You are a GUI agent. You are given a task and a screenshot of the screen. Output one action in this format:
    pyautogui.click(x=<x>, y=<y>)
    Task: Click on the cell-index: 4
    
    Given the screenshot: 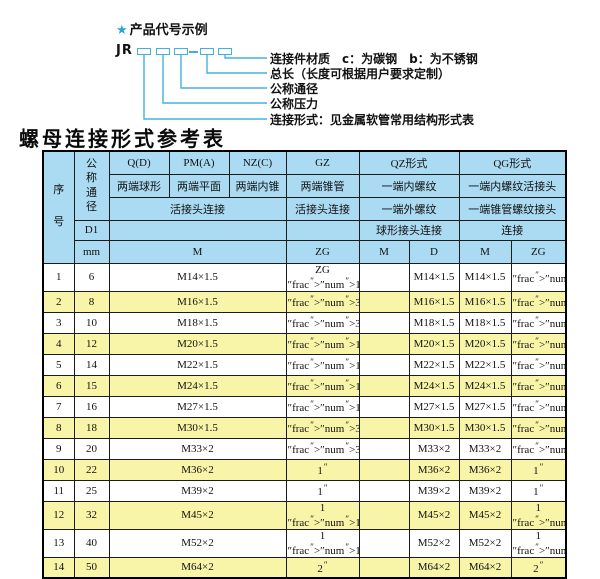 What is the action you would take?
    pyautogui.click(x=58, y=343)
    